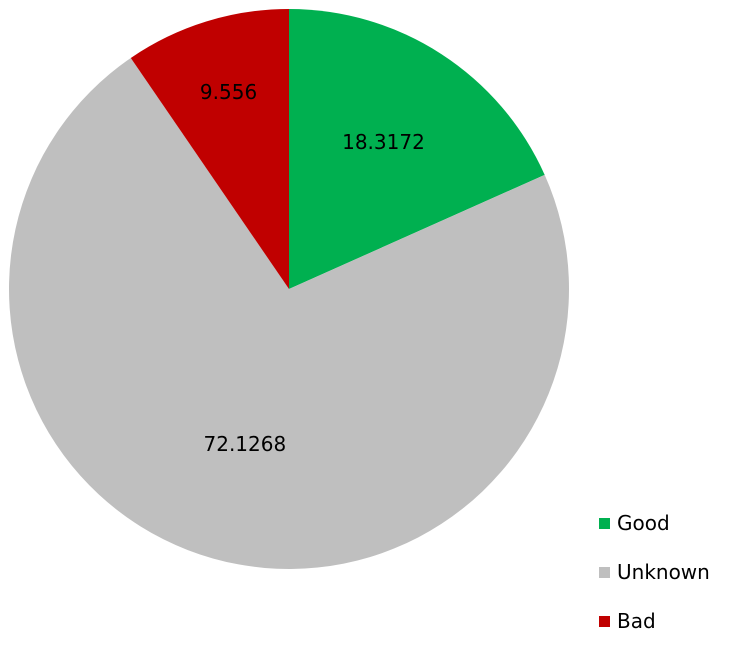 Image resolution: width=732 pixels, height=655 pixels. Describe the element at coordinates (209, 149) in the screenshot. I see `pie-slice-bad` at that location.